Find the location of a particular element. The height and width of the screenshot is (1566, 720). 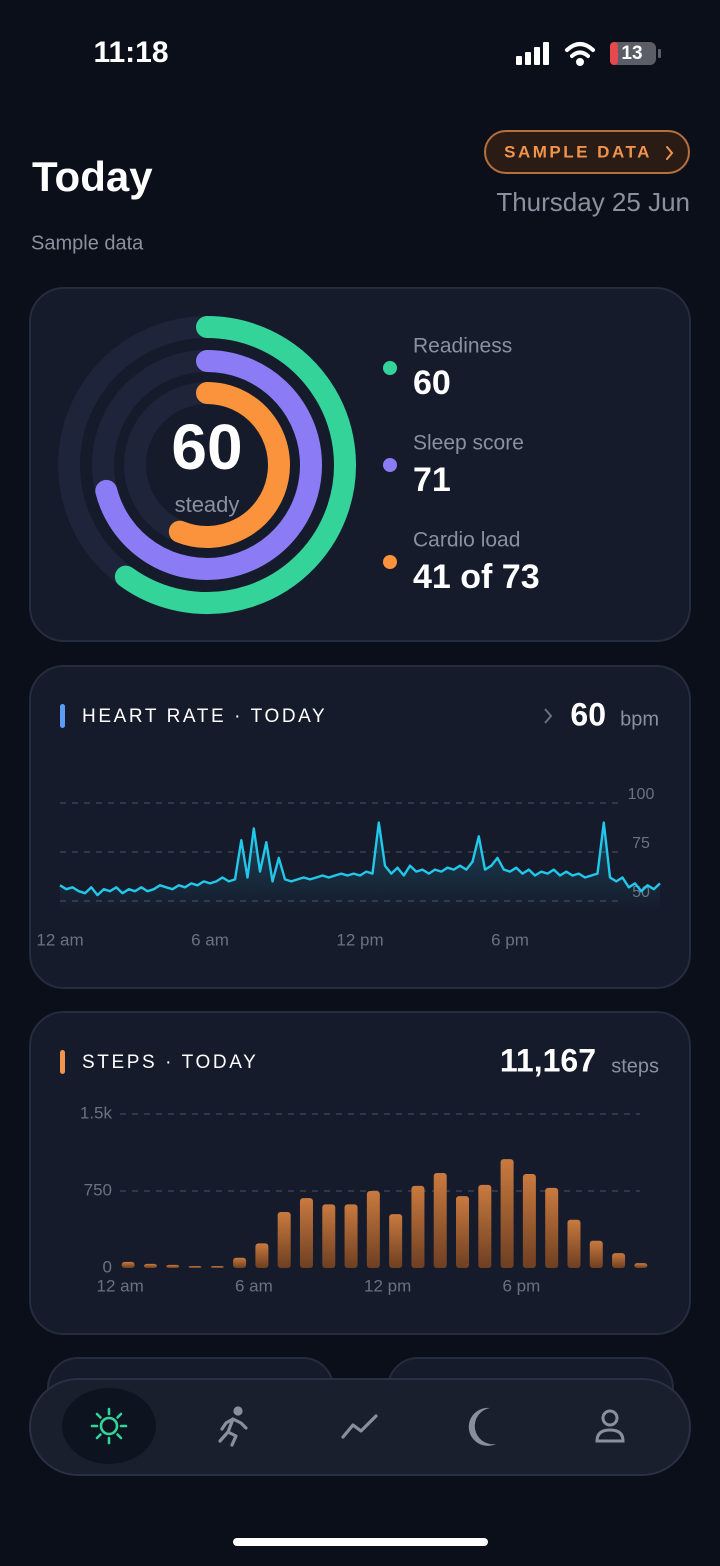

line is located at coordinates (360, 859).